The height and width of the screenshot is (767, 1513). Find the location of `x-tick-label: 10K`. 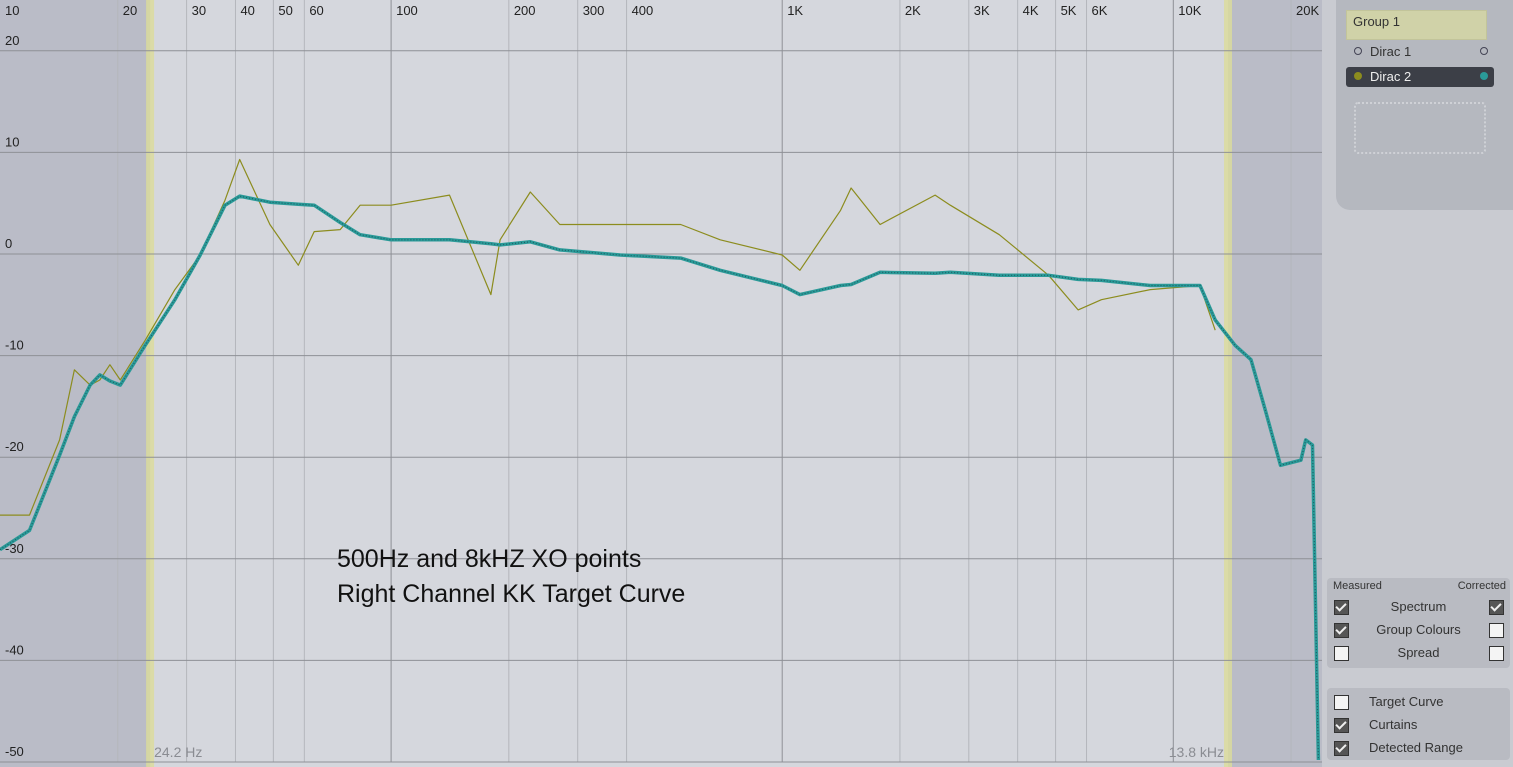

x-tick-label: 10K is located at coordinates (1189, 10).